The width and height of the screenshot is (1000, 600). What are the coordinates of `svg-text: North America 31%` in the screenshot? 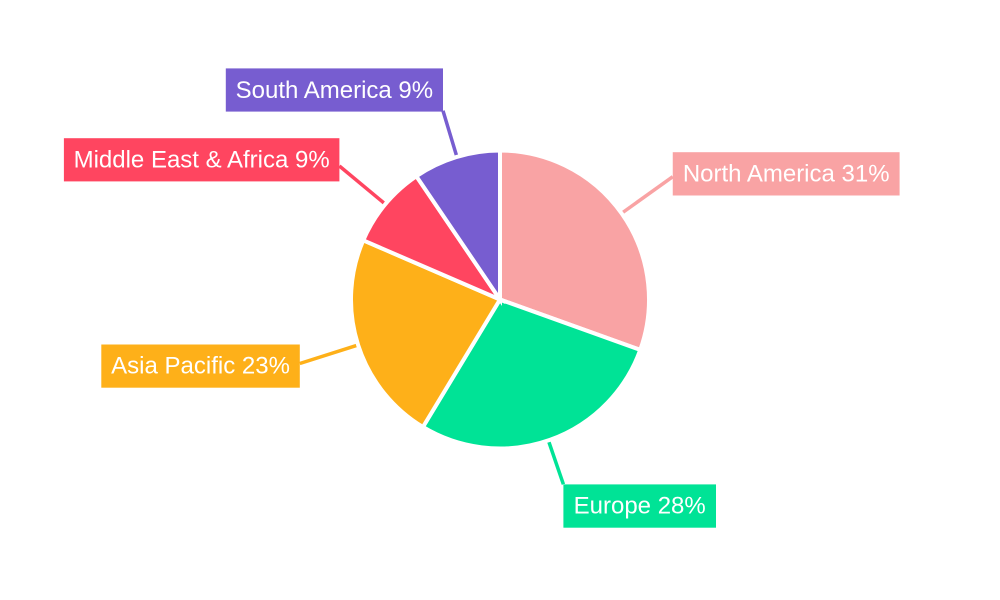 It's located at (786, 174).